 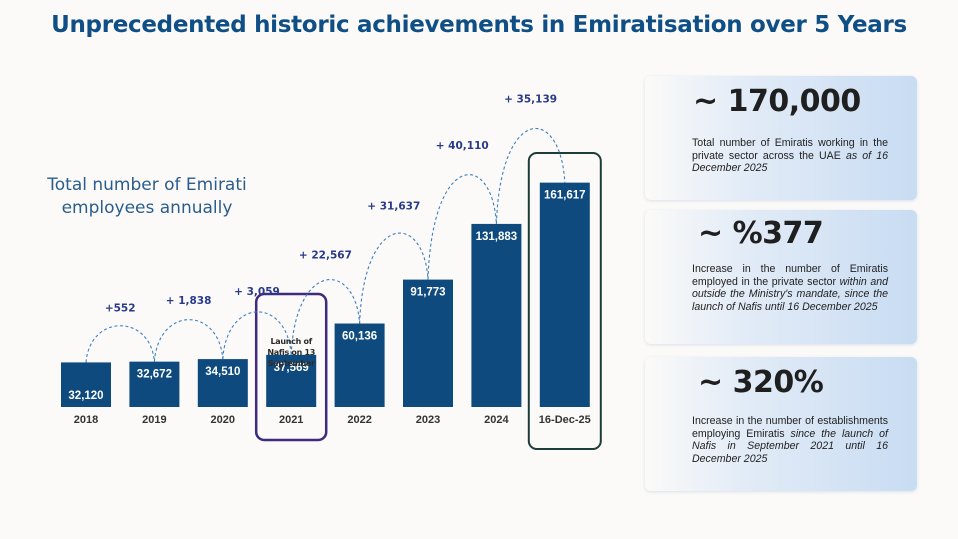 What do you see at coordinates (257, 292) in the screenshot?
I see `increment-label: + 3,059` at bounding box center [257, 292].